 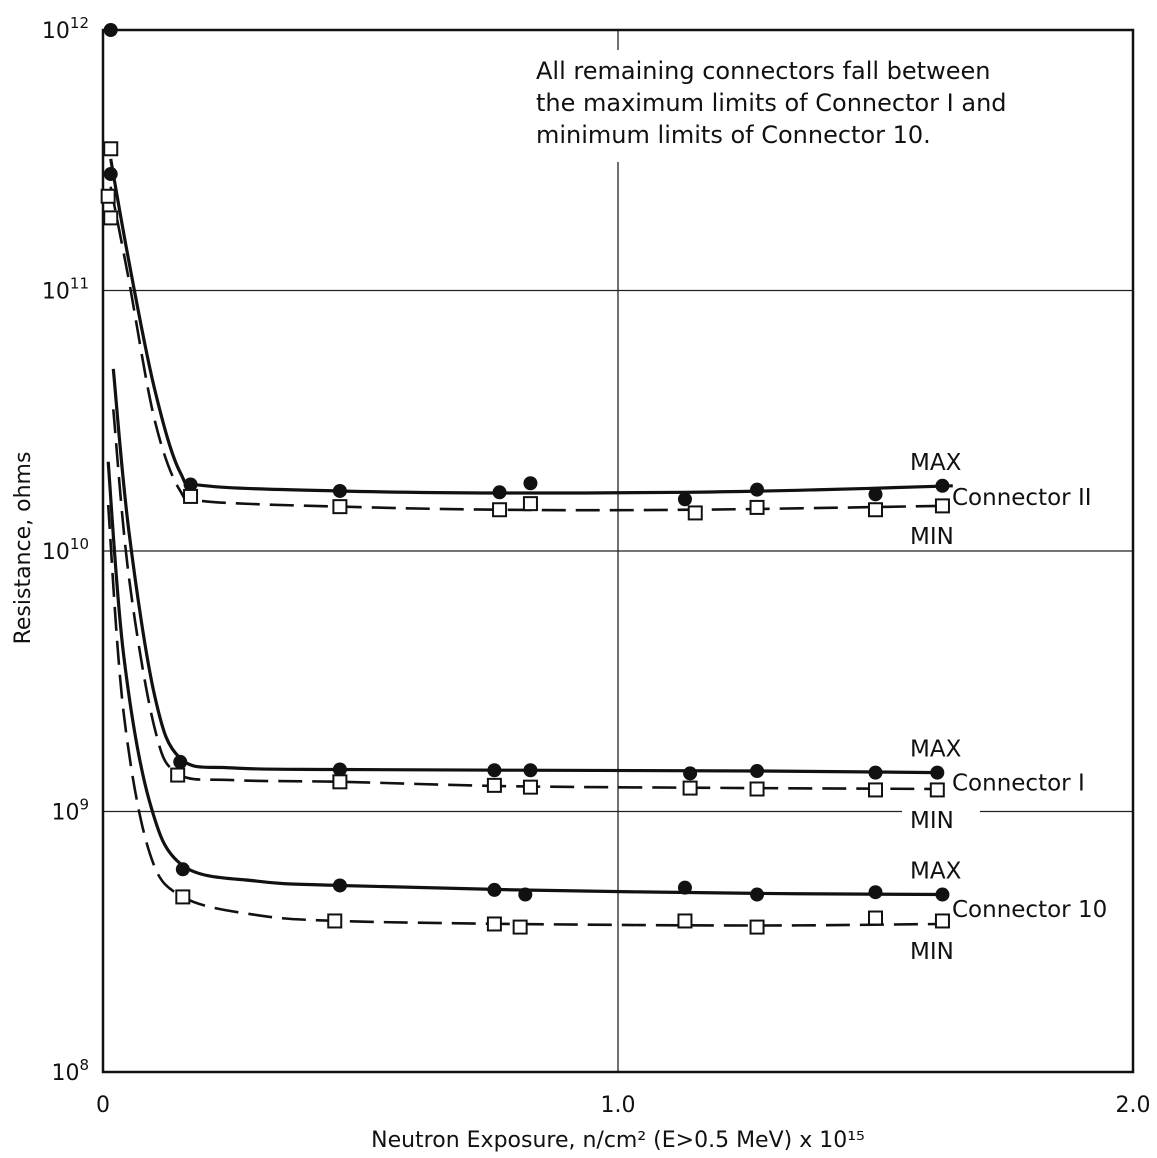 I want to click on y-tick-label: 10¹¹, so click(x=65, y=290).